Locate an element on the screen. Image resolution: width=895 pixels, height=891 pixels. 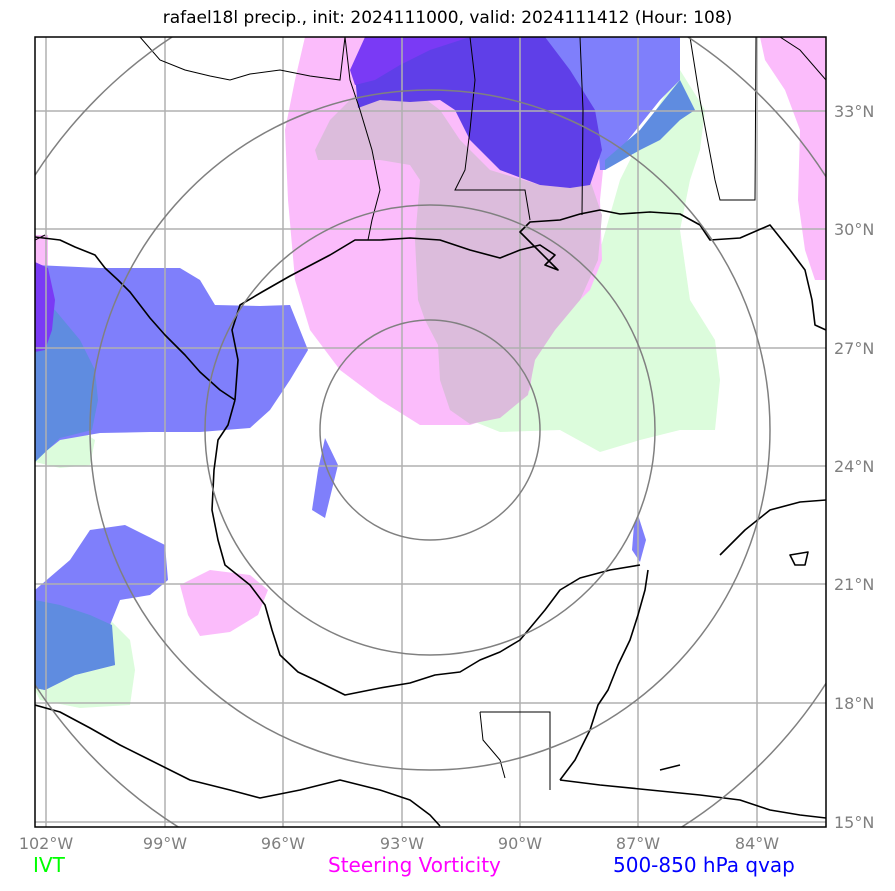
y-tick-label: 24°N is located at coordinates (854, 466).